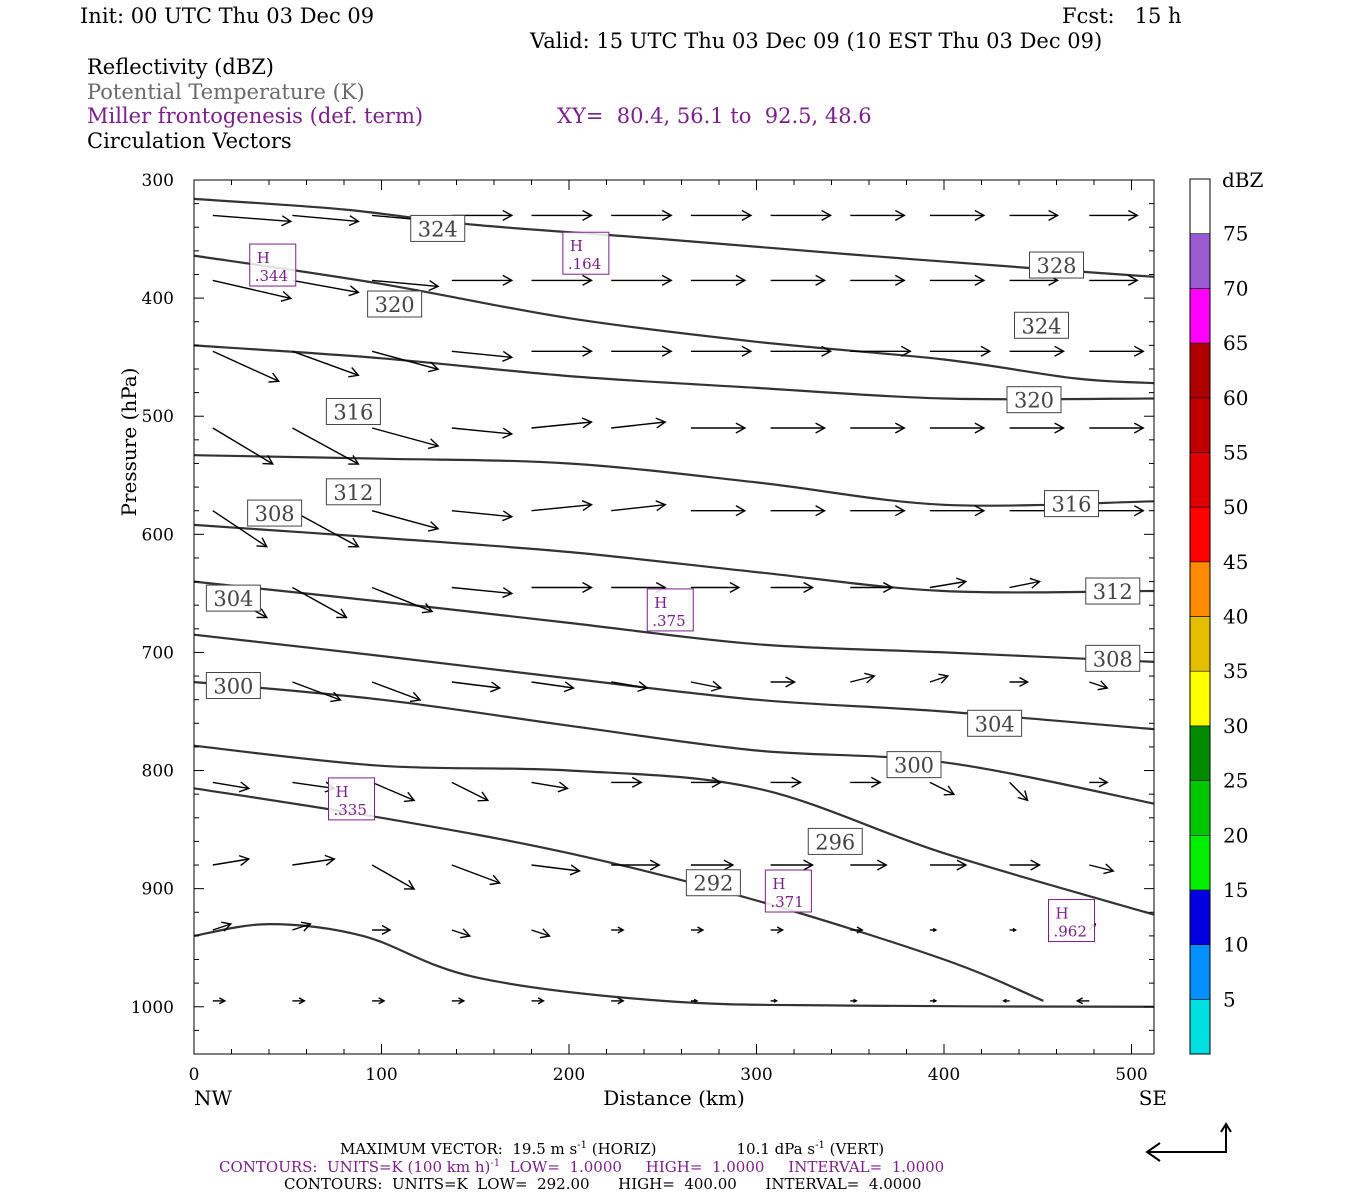 The height and width of the screenshot is (1200, 1350). I want to click on forecast-hour: Fcst: 15 h, so click(1122, 16).